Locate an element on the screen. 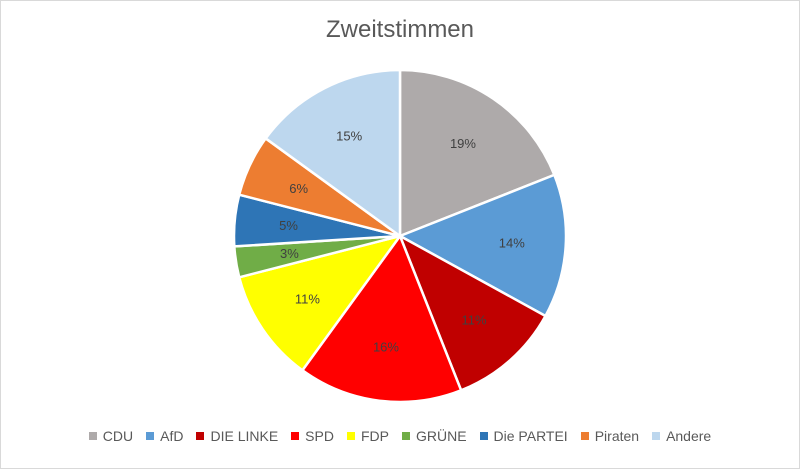 This screenshot has width=800, height=469. data-label-die-partei: 5% is located at coordinates (288, 225).